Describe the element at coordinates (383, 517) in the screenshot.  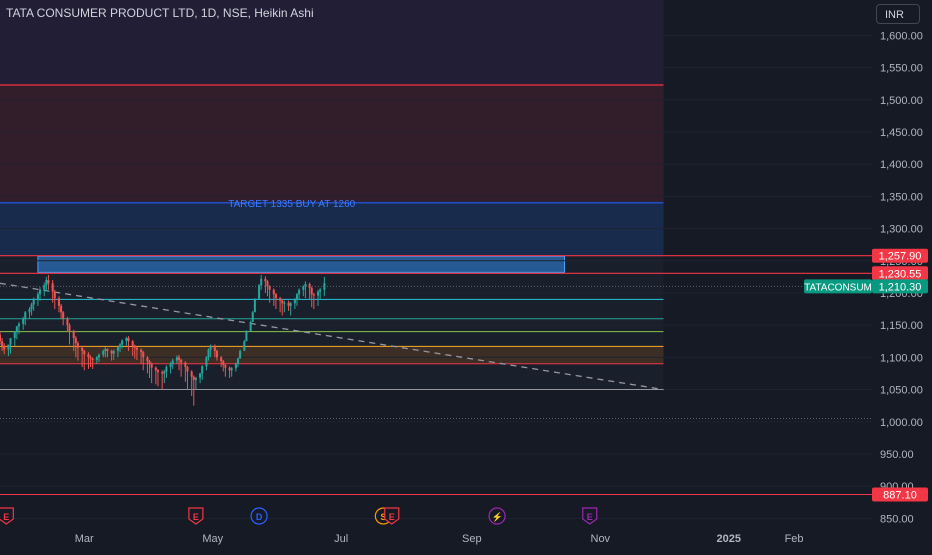
I see `event-marker-label: S` at that location.